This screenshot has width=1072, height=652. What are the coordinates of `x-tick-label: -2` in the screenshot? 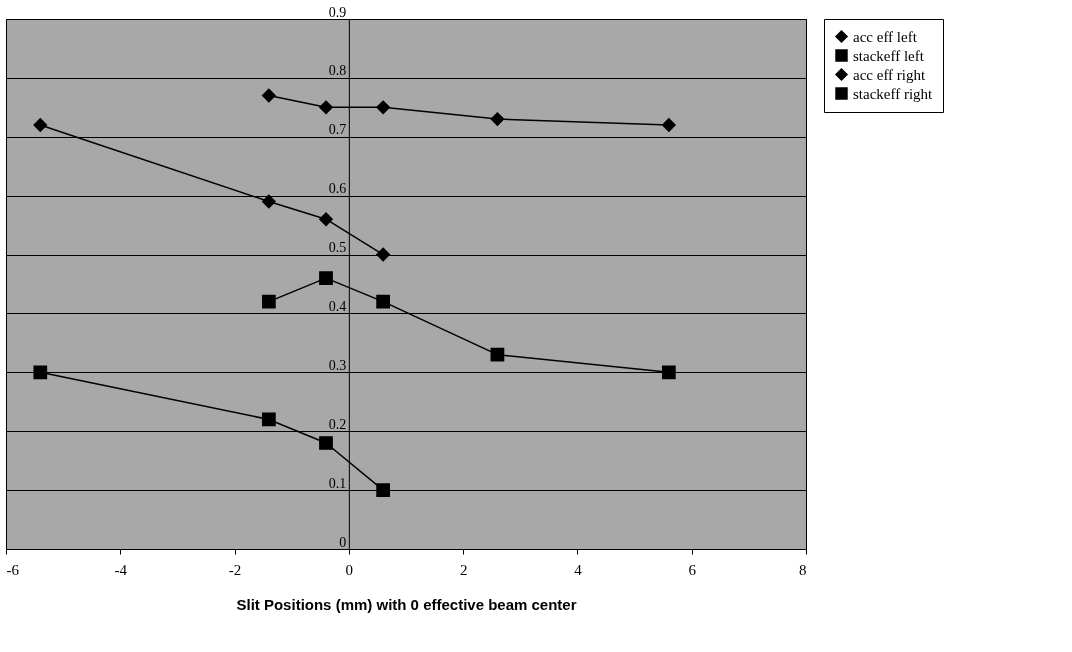 It's located at (235, 569).